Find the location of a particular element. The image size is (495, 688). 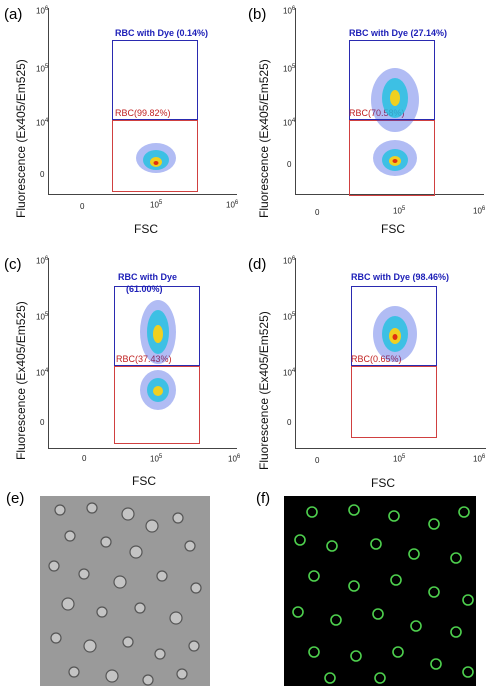

panel-label-f: (f) is located at coordinates (263, 498).